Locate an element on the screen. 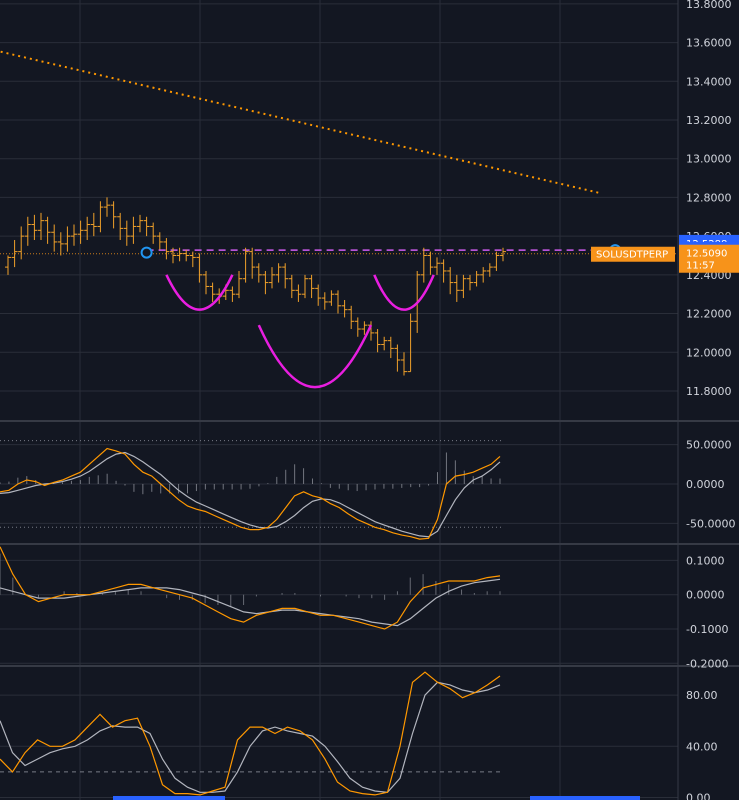 The width and height of the screenshot is (739, 800). osc3-tick-label: 0.00 is located at coordinates (698, 795).